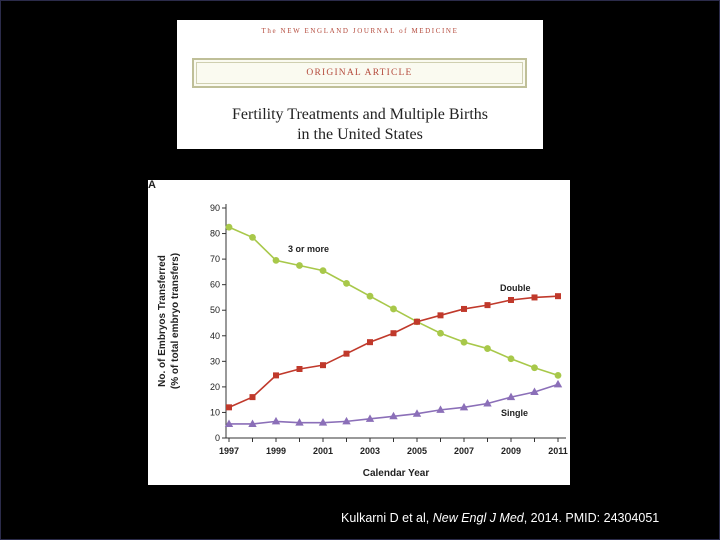  Describe the element at coordinates (229, 451) in the screenshot. I see `x-tick-label: 1997` at that location.